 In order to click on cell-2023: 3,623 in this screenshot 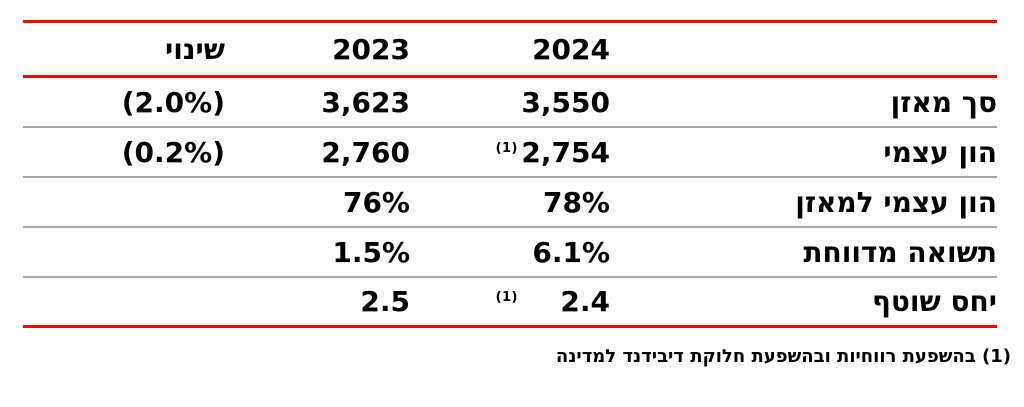, I will do `click(365, 102)`.